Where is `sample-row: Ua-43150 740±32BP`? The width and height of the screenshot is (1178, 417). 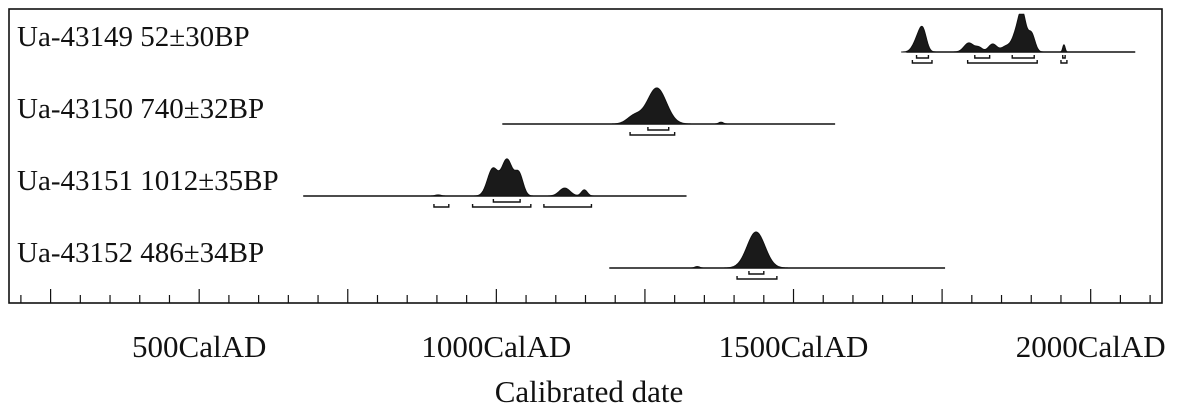
sample-row: Ua-43150 740±32BP is located at coordinates (426, 111).